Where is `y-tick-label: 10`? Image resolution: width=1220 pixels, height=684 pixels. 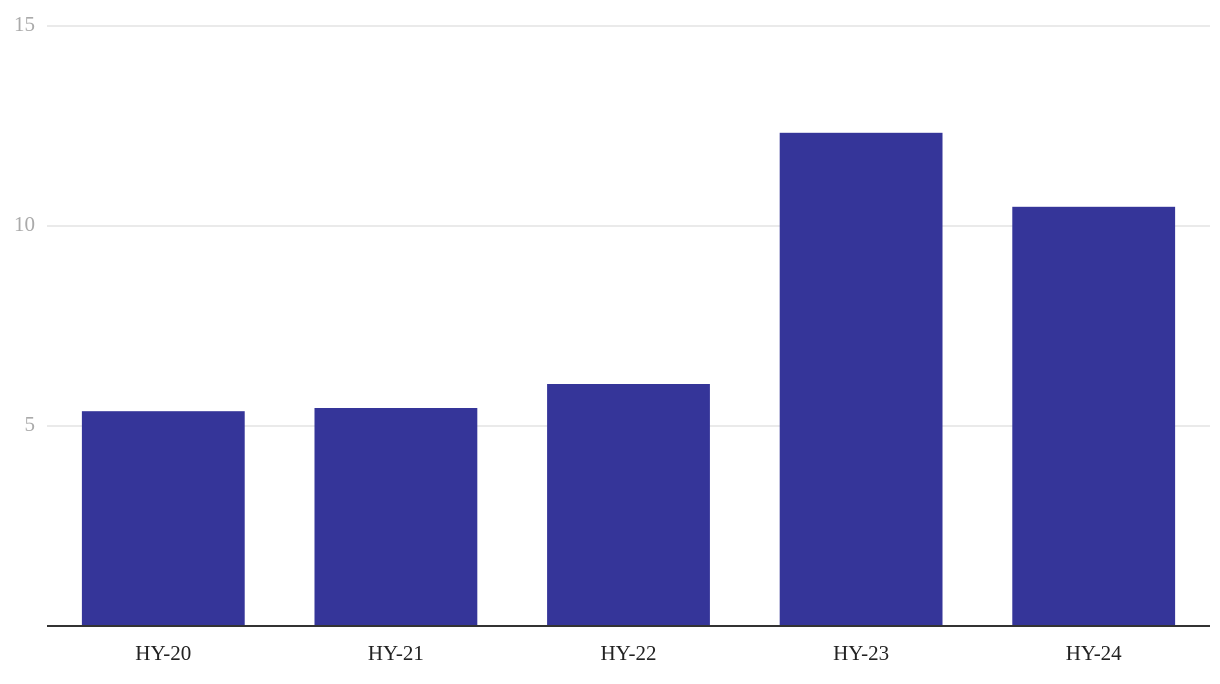 y-tick-label: 10 is located at coordinates (24, 224).